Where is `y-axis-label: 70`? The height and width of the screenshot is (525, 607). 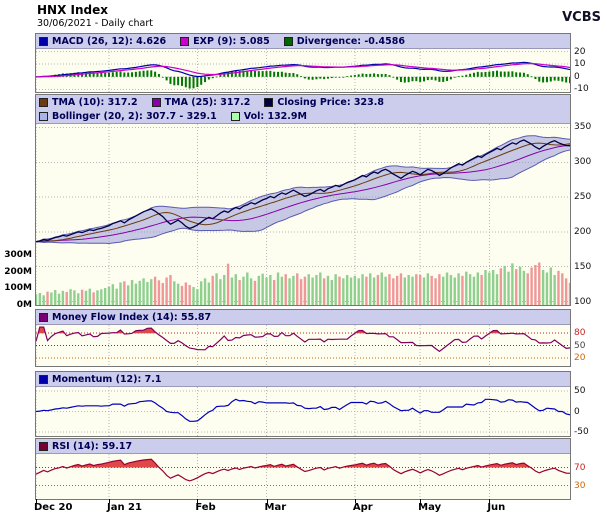
y-axis-label: 70 is located at coordinates (580, 467).